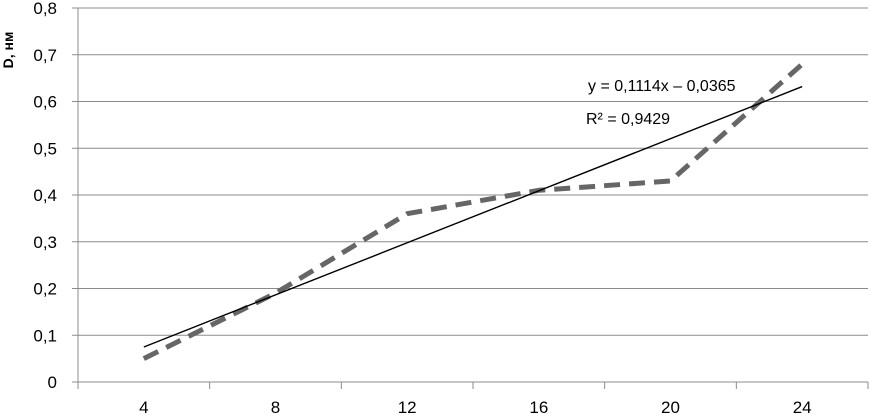 The height and width of the screenshot is (416, 870). I want to click on y-tick-labels: 0 0,1 0,2 0,3 0,4 0,5 0,6 0,7 0,8, so click(45, 196).